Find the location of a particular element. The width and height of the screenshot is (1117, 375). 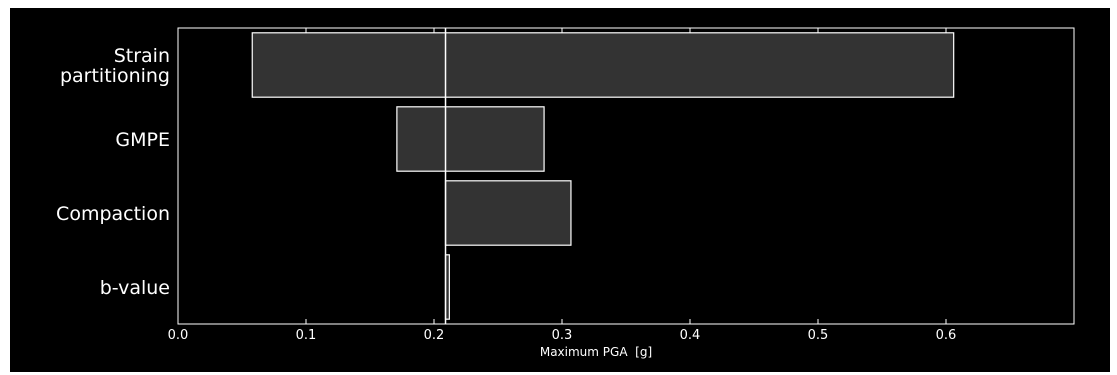

x-tick-label: 0.6 is located at coordinates (946, 335).